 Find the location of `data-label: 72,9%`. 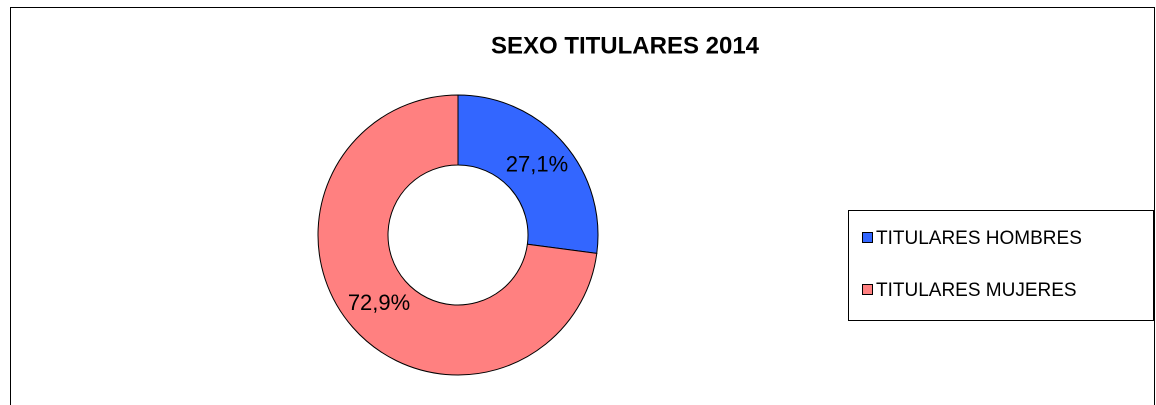

data-label: 72,9% is located at coordinates (379, 302).